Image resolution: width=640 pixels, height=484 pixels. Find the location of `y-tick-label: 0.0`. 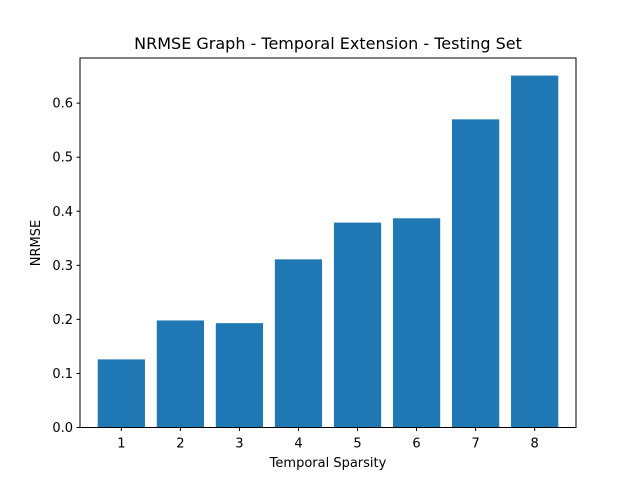

y-tick-label: 0.0 is located at coordinates (62, 428).